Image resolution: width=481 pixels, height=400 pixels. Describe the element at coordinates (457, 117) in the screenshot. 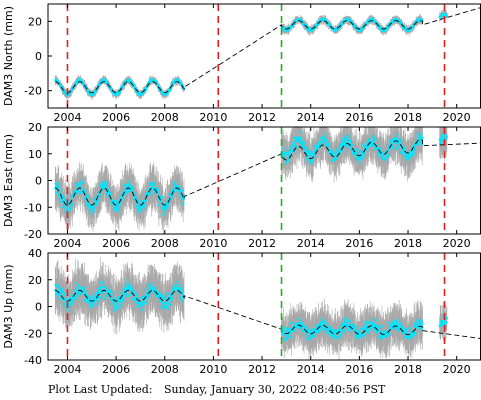

I see `x-tick-label: 2020` at that location.